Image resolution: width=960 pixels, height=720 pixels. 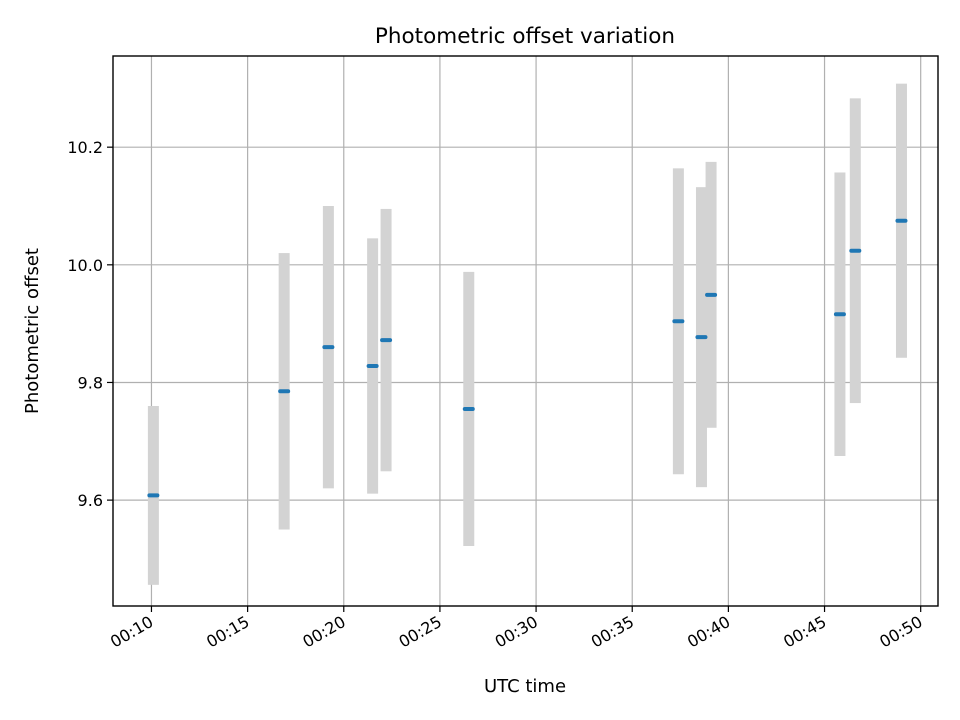 I want to click on y-tick-label: 10.2, so click(x=85, y=147).